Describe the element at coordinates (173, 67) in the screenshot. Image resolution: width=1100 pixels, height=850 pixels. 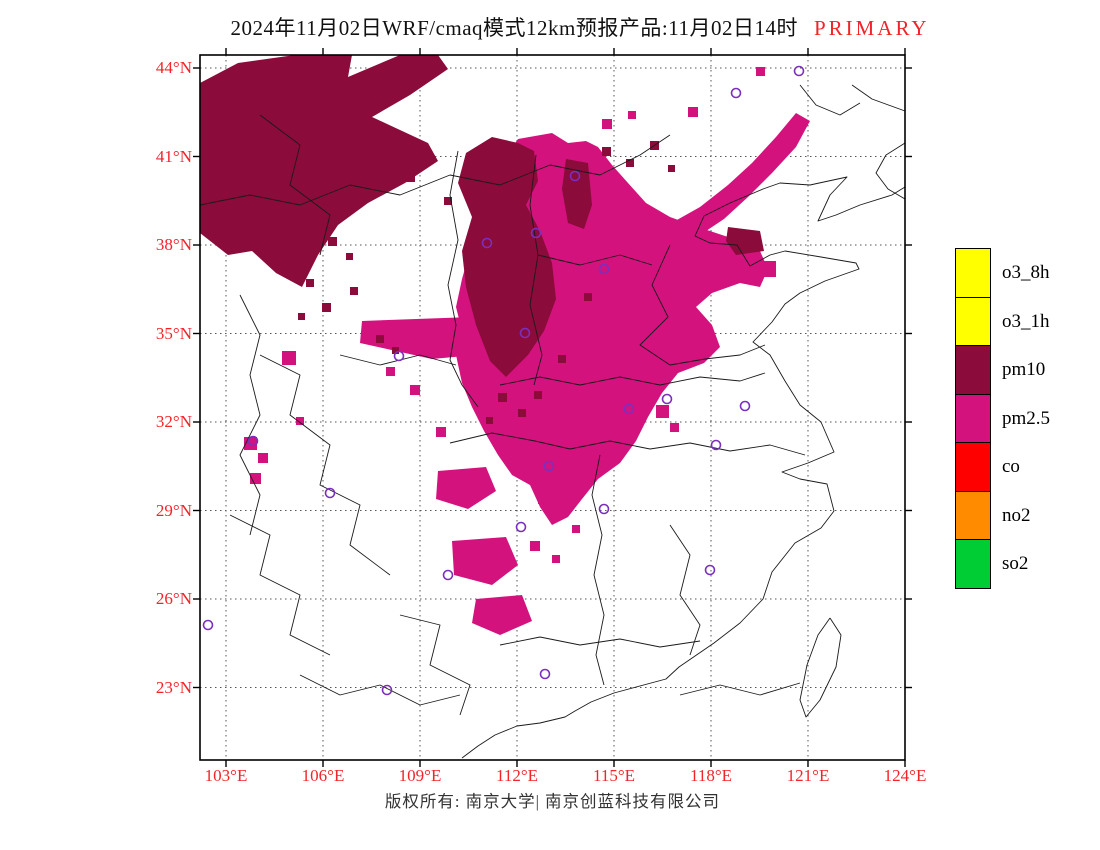
I see `y-tick-label: 44°N` at that location.